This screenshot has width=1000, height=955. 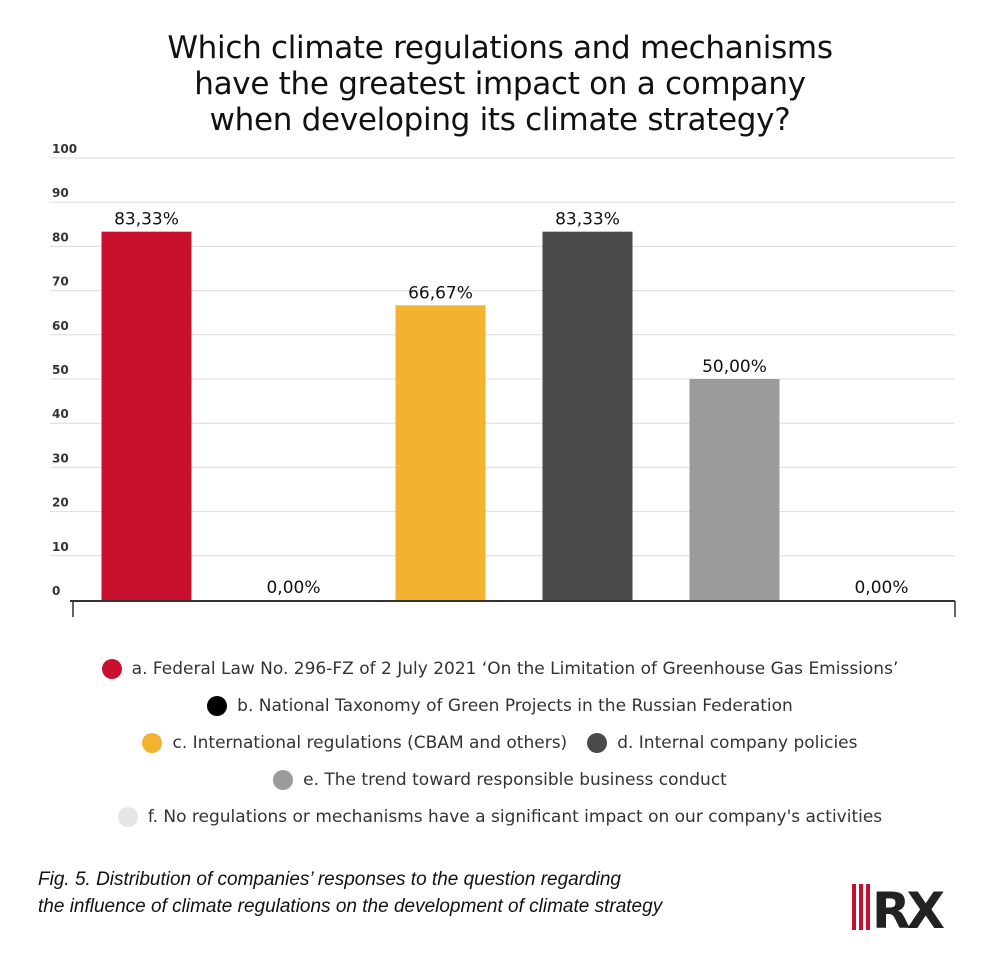 What do you see at coordinates (60, 237) in the screenshot?
I see `y-tick-label: 80` at bounding box center [60, 237].